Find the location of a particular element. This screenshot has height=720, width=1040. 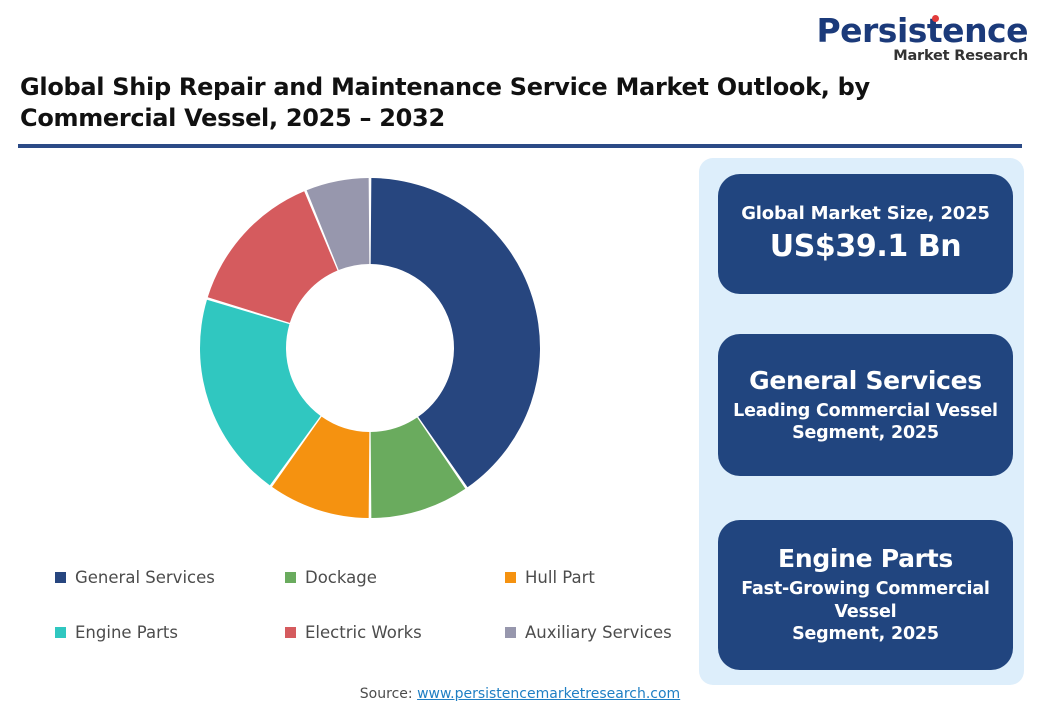

market-size-label: Global Market Size, 2025 is located at coordinates (865, 214).